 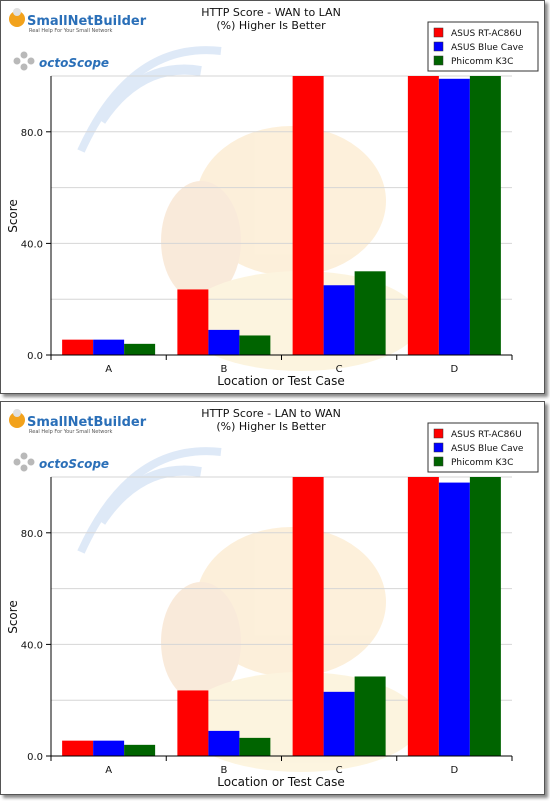 I want to click on chart-title: HTTP Score - WAN to LAN, so click(x=271, y=12).